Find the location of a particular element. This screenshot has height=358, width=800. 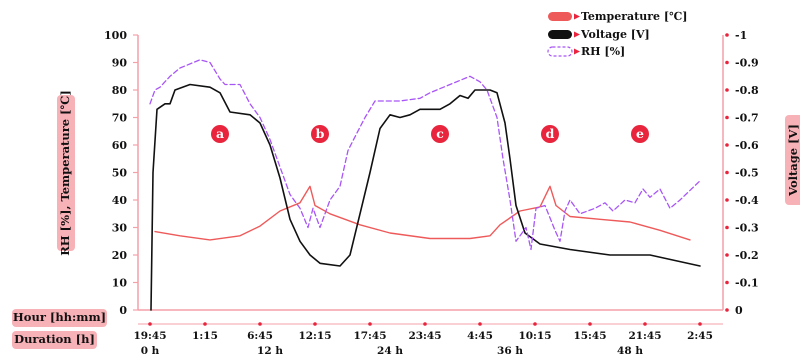

y-left-title: RH [%], Temperature [℃] is located at coordinates (65, 173).